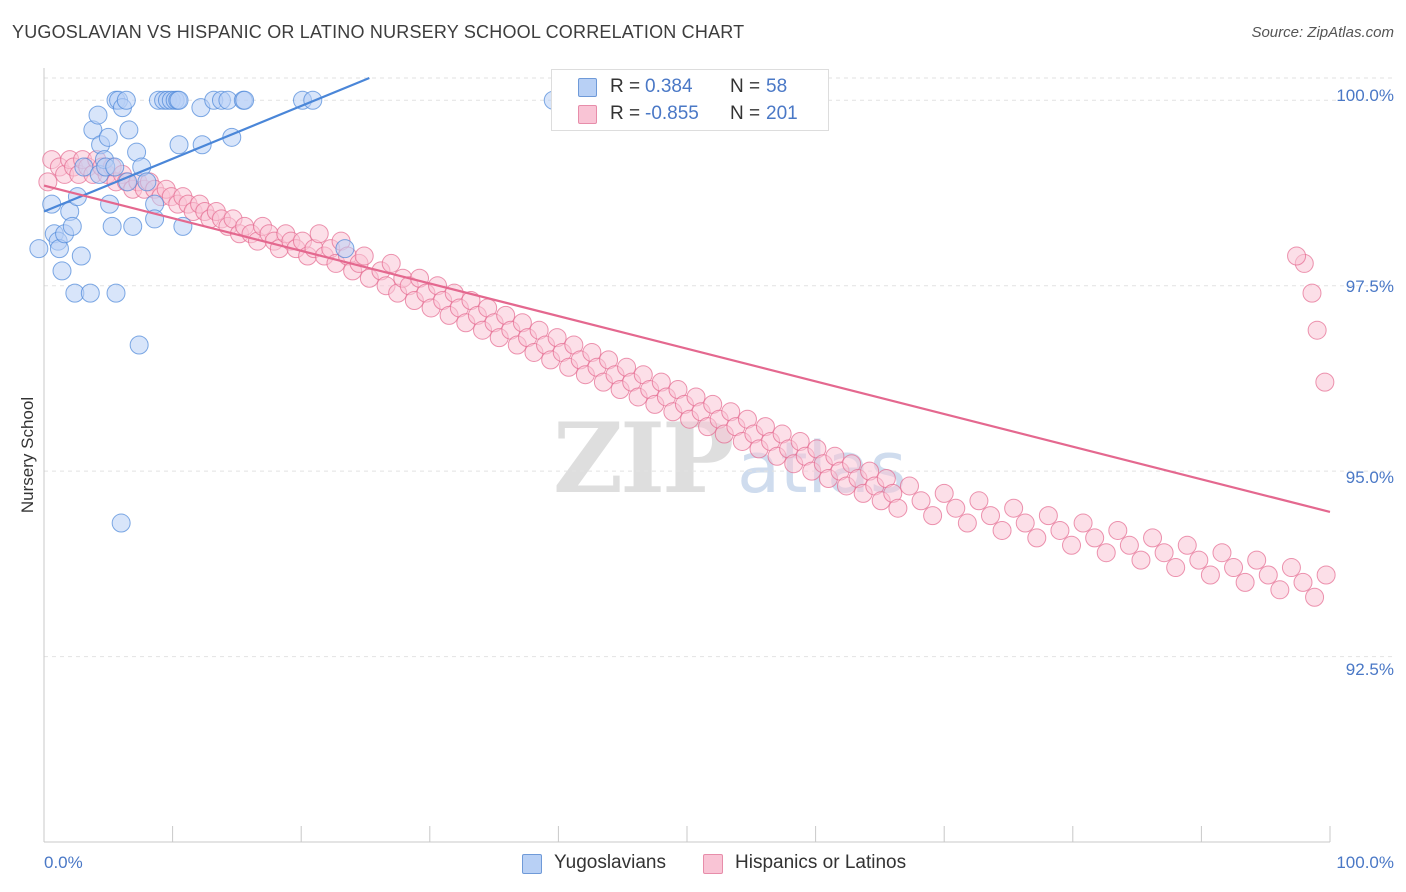  What do you see at coordinates (1369, 286) in the screenshot?
I see `y-tick-label-97-5: 97.5%` at bounding box center [1369, 286].